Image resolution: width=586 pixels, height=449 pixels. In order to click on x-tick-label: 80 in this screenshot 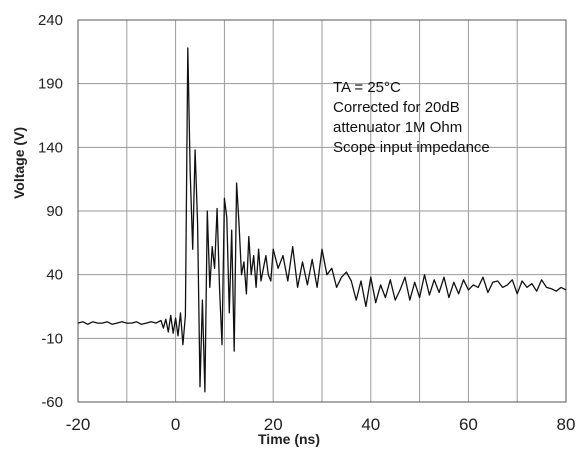, I will do `click(566, 424)`.